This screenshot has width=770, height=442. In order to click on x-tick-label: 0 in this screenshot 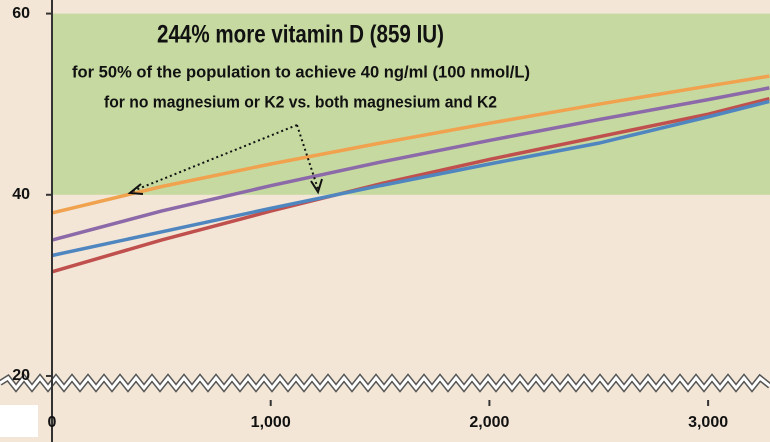, I will do `click(52, 422)`.